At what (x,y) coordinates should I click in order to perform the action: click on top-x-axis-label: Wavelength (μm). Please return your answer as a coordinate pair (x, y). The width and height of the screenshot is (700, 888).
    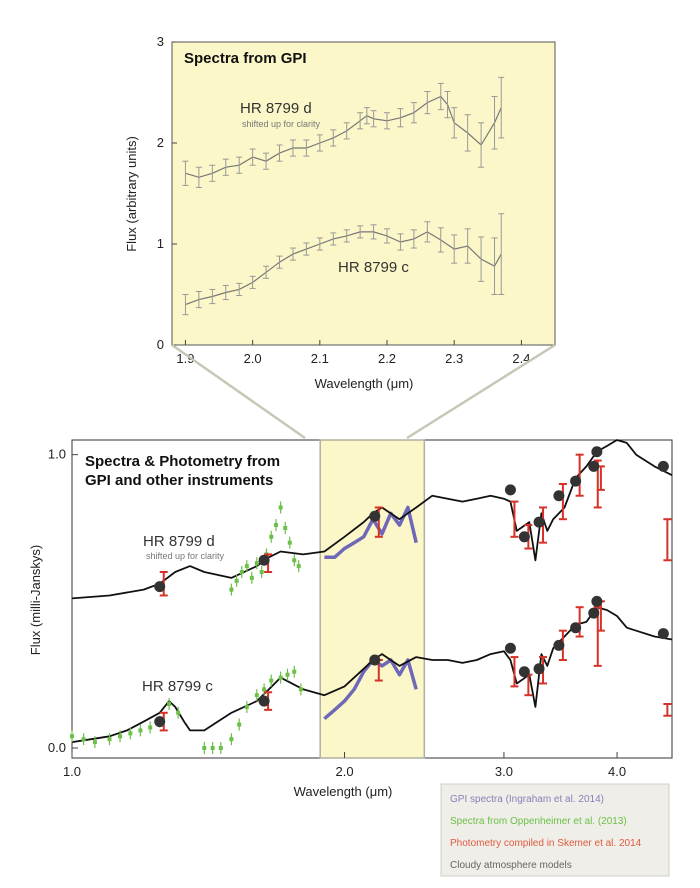
    Looking at the image, I should click on (364, 383).